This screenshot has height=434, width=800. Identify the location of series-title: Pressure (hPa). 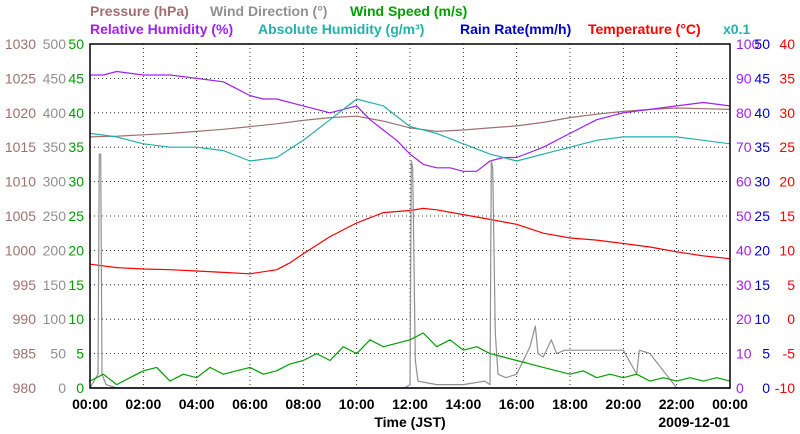
(139, 11).